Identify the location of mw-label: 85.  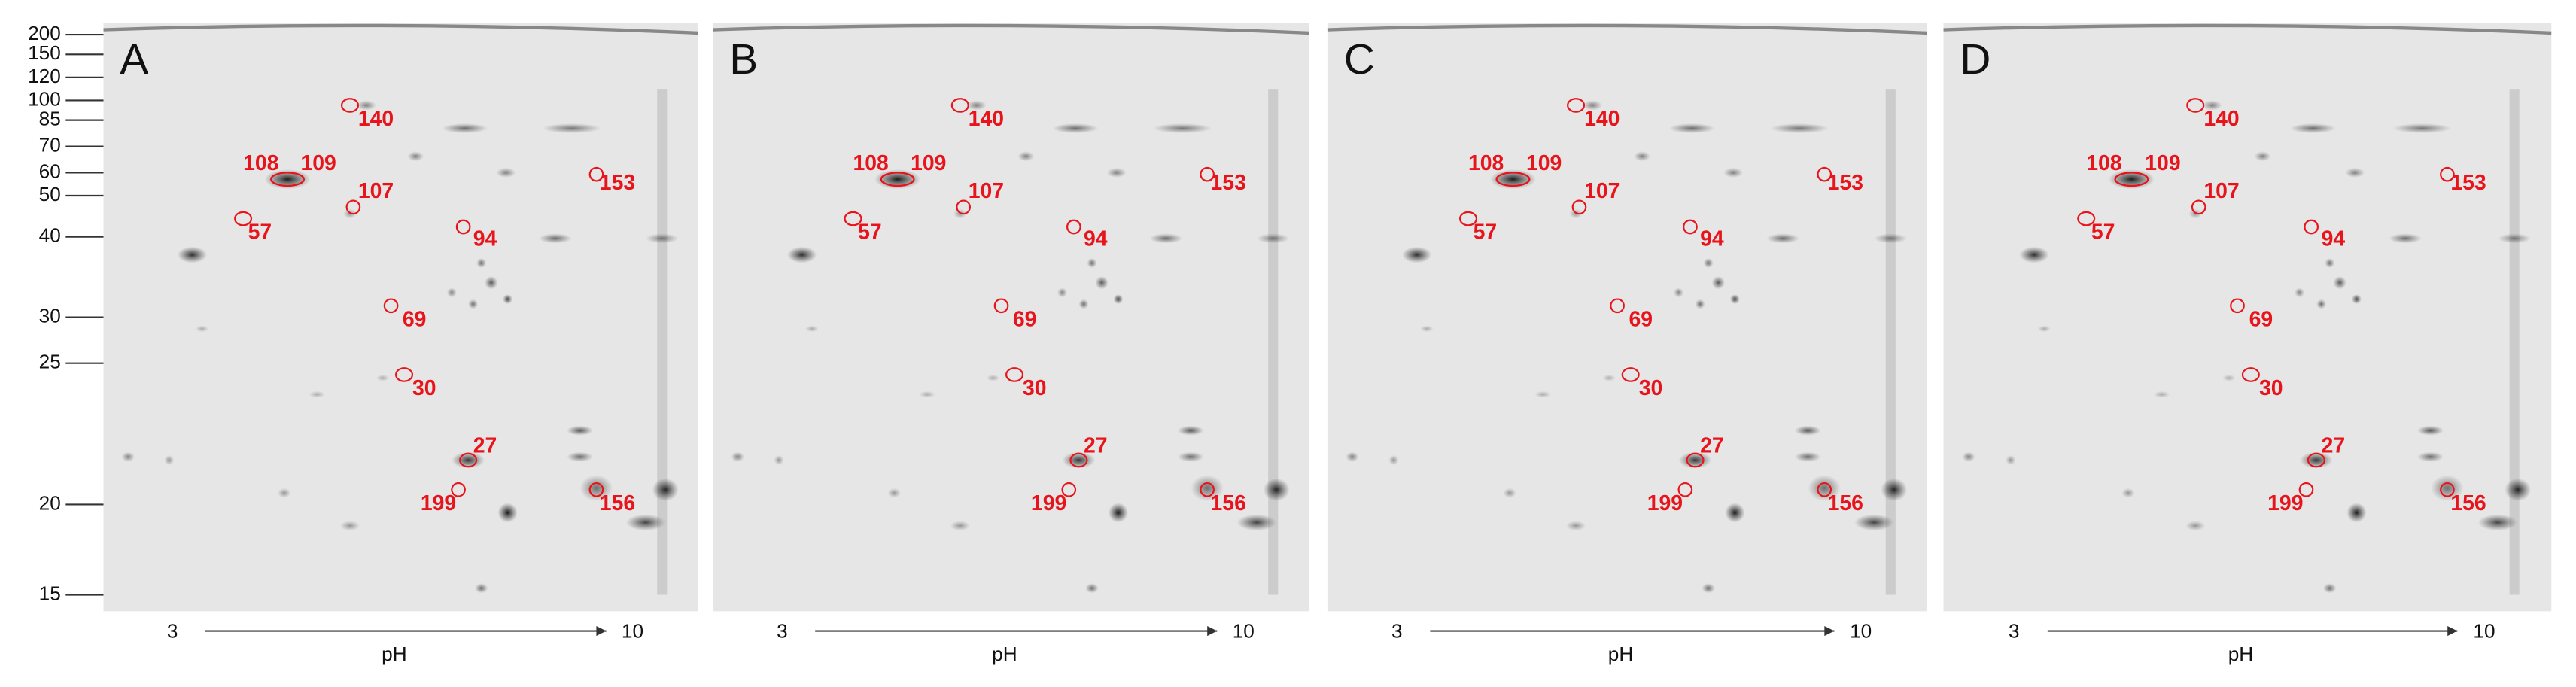
(50, 119).